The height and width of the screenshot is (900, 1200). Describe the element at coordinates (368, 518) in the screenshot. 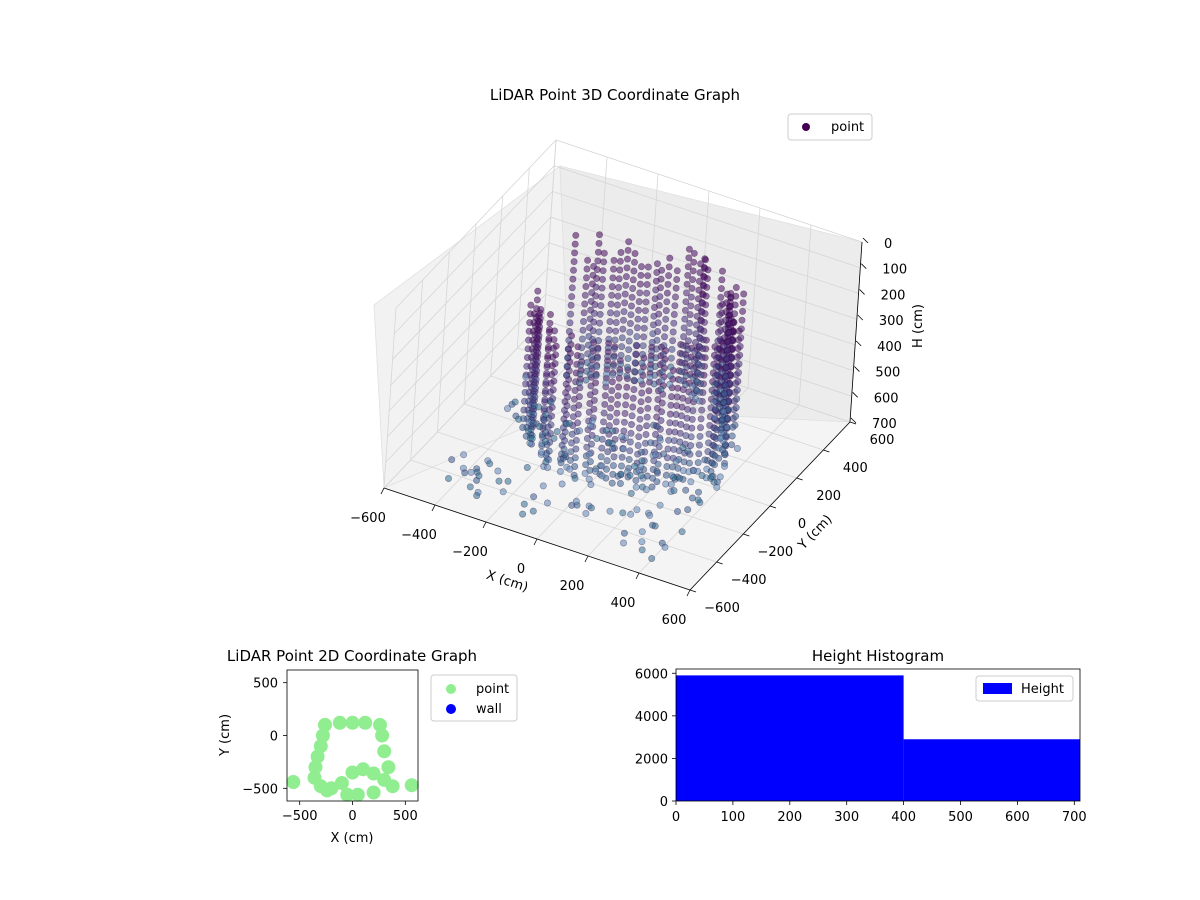

I see `x-tick-label-3d: −600` at that location.